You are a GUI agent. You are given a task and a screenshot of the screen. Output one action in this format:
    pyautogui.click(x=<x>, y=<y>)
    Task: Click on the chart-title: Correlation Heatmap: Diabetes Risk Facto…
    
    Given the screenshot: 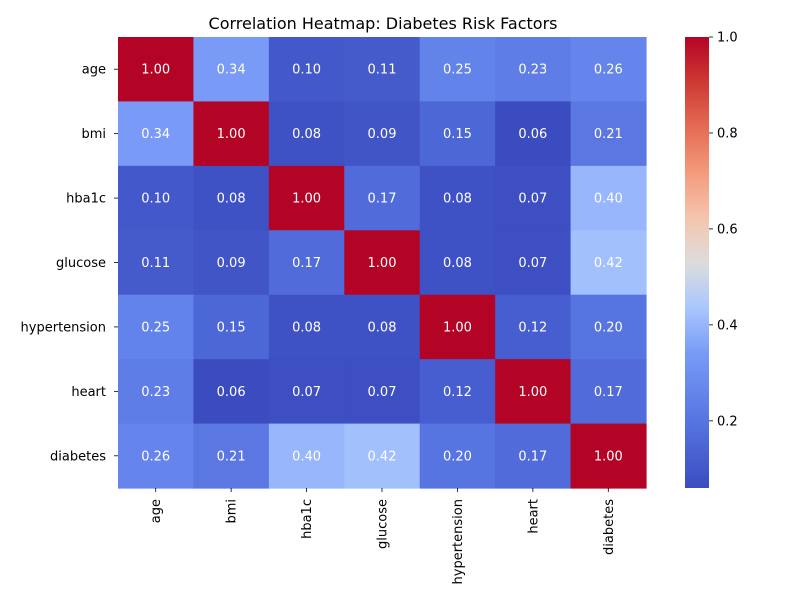 What is the action you would take?
    pyautogui.click(x=383, y=23)
    